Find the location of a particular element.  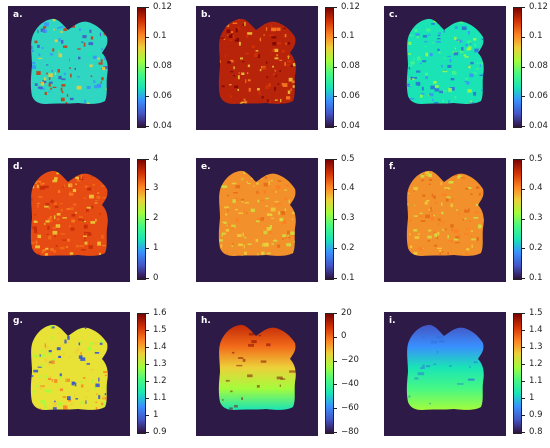

panel-c: c. 0.12 0.1 0.08 0.06 0.04 is located at coordinates (466, 70).